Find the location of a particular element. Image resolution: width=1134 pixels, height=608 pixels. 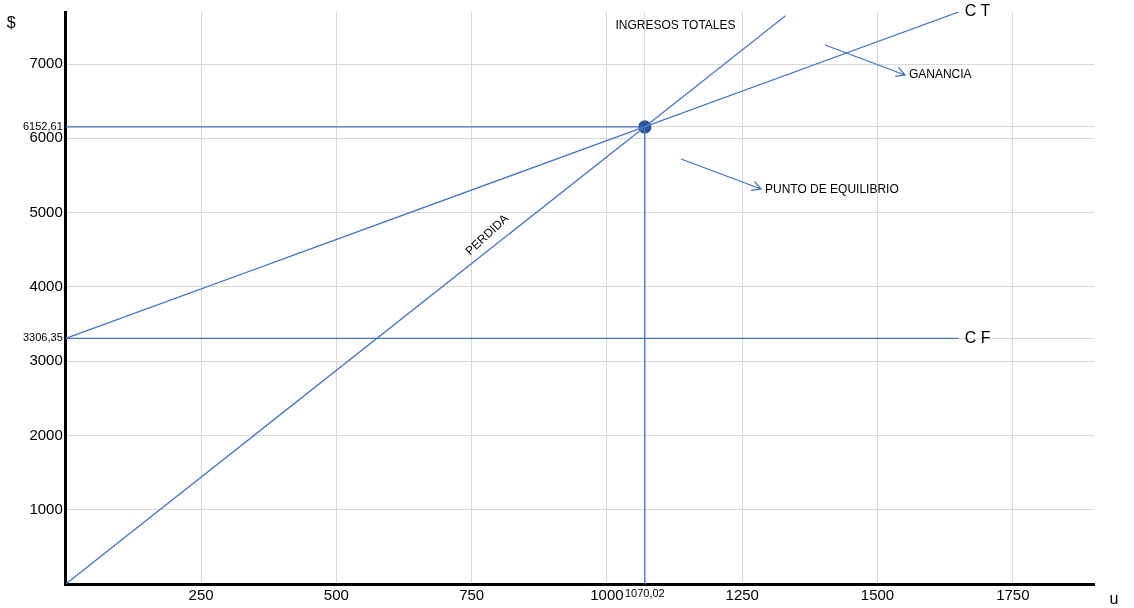

annotation: PUNTO DE EQUILIBRIO is located at coordinates (831, 188).